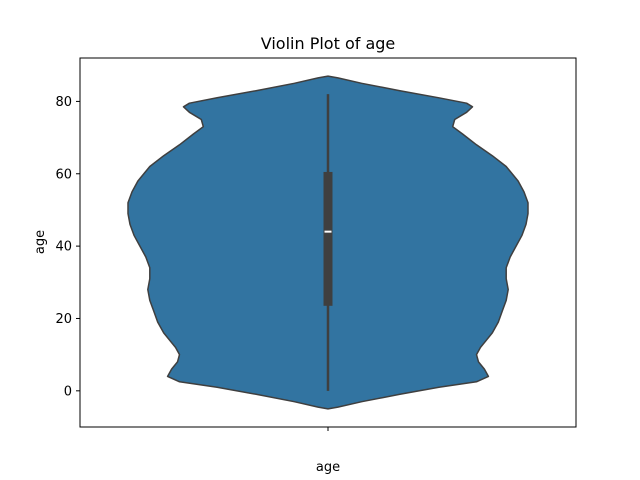 The image size is (640, 480). What do you see at coordinates (328, 238) in the screenshot?
I see `iqr-box` at bounding box center [328, 238].